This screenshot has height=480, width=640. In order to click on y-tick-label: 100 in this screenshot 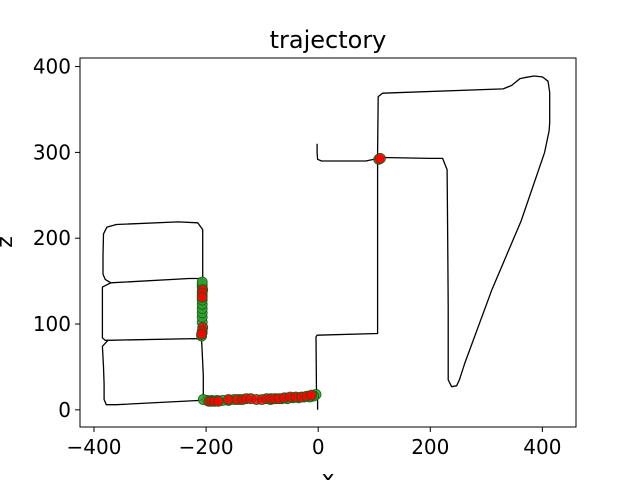, I will do `click(52, 324)`.